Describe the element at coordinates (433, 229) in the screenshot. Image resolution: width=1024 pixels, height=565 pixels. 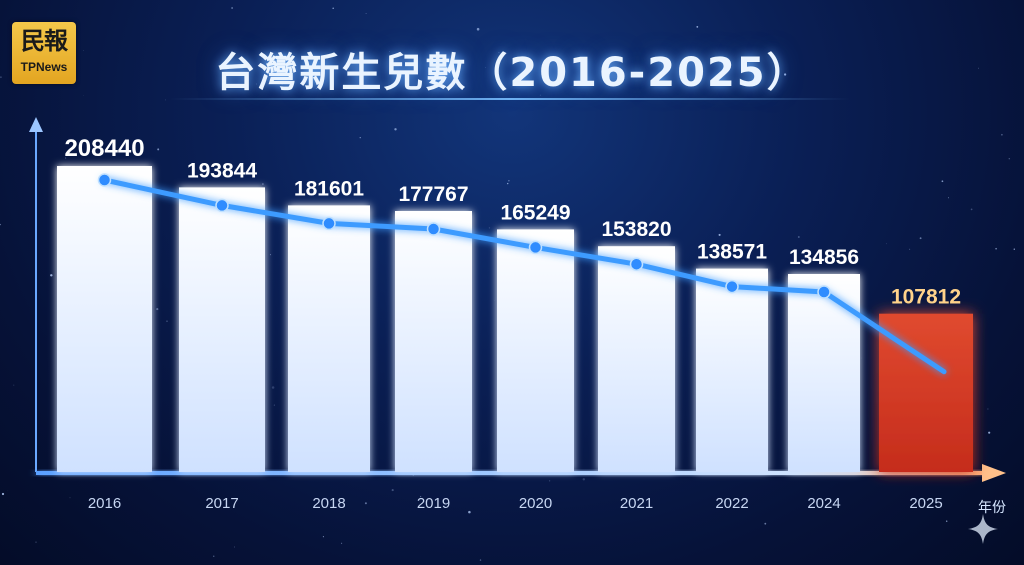
I see `trend-point-2019` at that location.